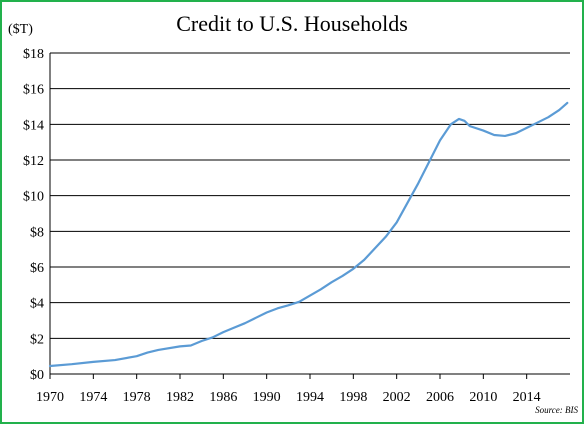  What do you see at coordinates (20, 29) in the screenshot?
I see `y-axis-unit-label: ($T)` at bounding box center [20, 29].